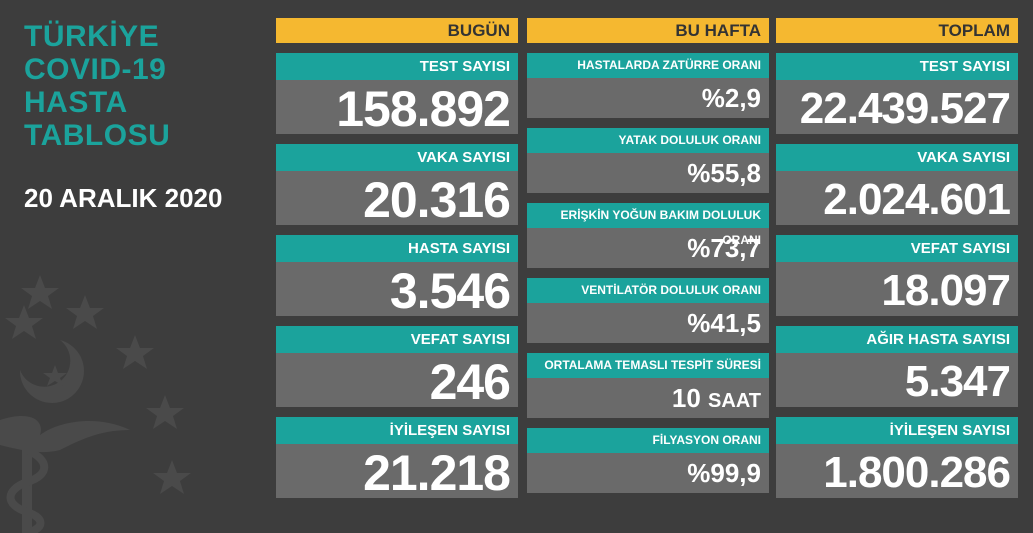 This screenshot has height=533, width=1033. What do you see at coordinates (648, 365) in the screenshot?
I see `card-label: ORTALAMA TEMASLI TESPİT SÜRESİ` at bounding box center [648, 365].